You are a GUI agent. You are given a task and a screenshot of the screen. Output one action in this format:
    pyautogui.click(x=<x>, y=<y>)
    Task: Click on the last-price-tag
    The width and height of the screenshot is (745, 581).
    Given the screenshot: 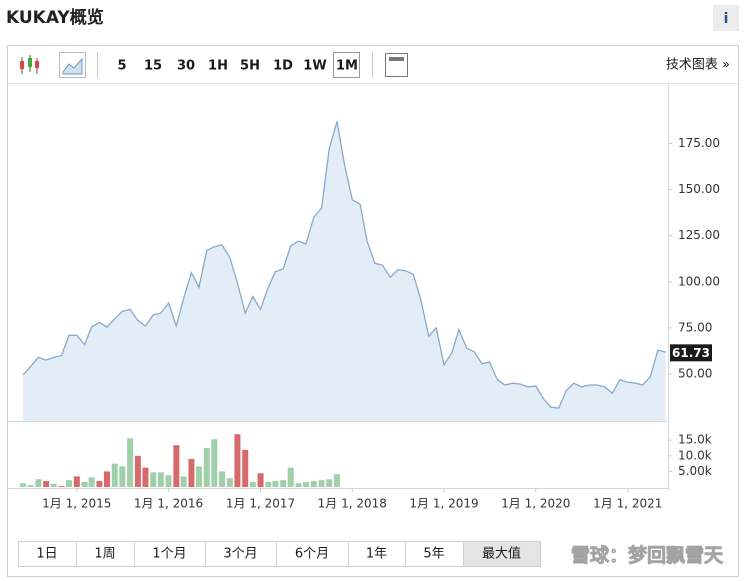 What is the action you would take?
    pyautogui.click(x=691, y=353)
    